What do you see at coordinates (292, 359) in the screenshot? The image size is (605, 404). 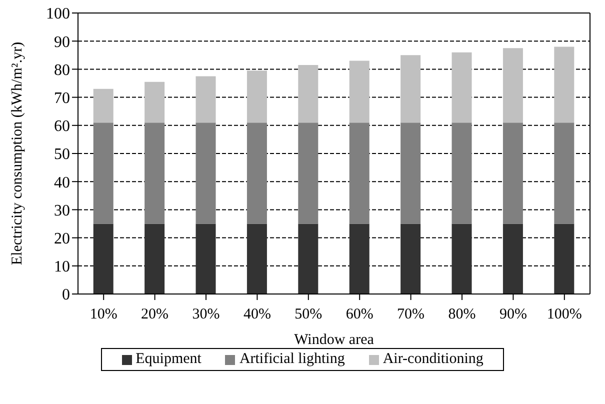 I see `legend-label: Artificial lighting` at bounding box center [292, 359].